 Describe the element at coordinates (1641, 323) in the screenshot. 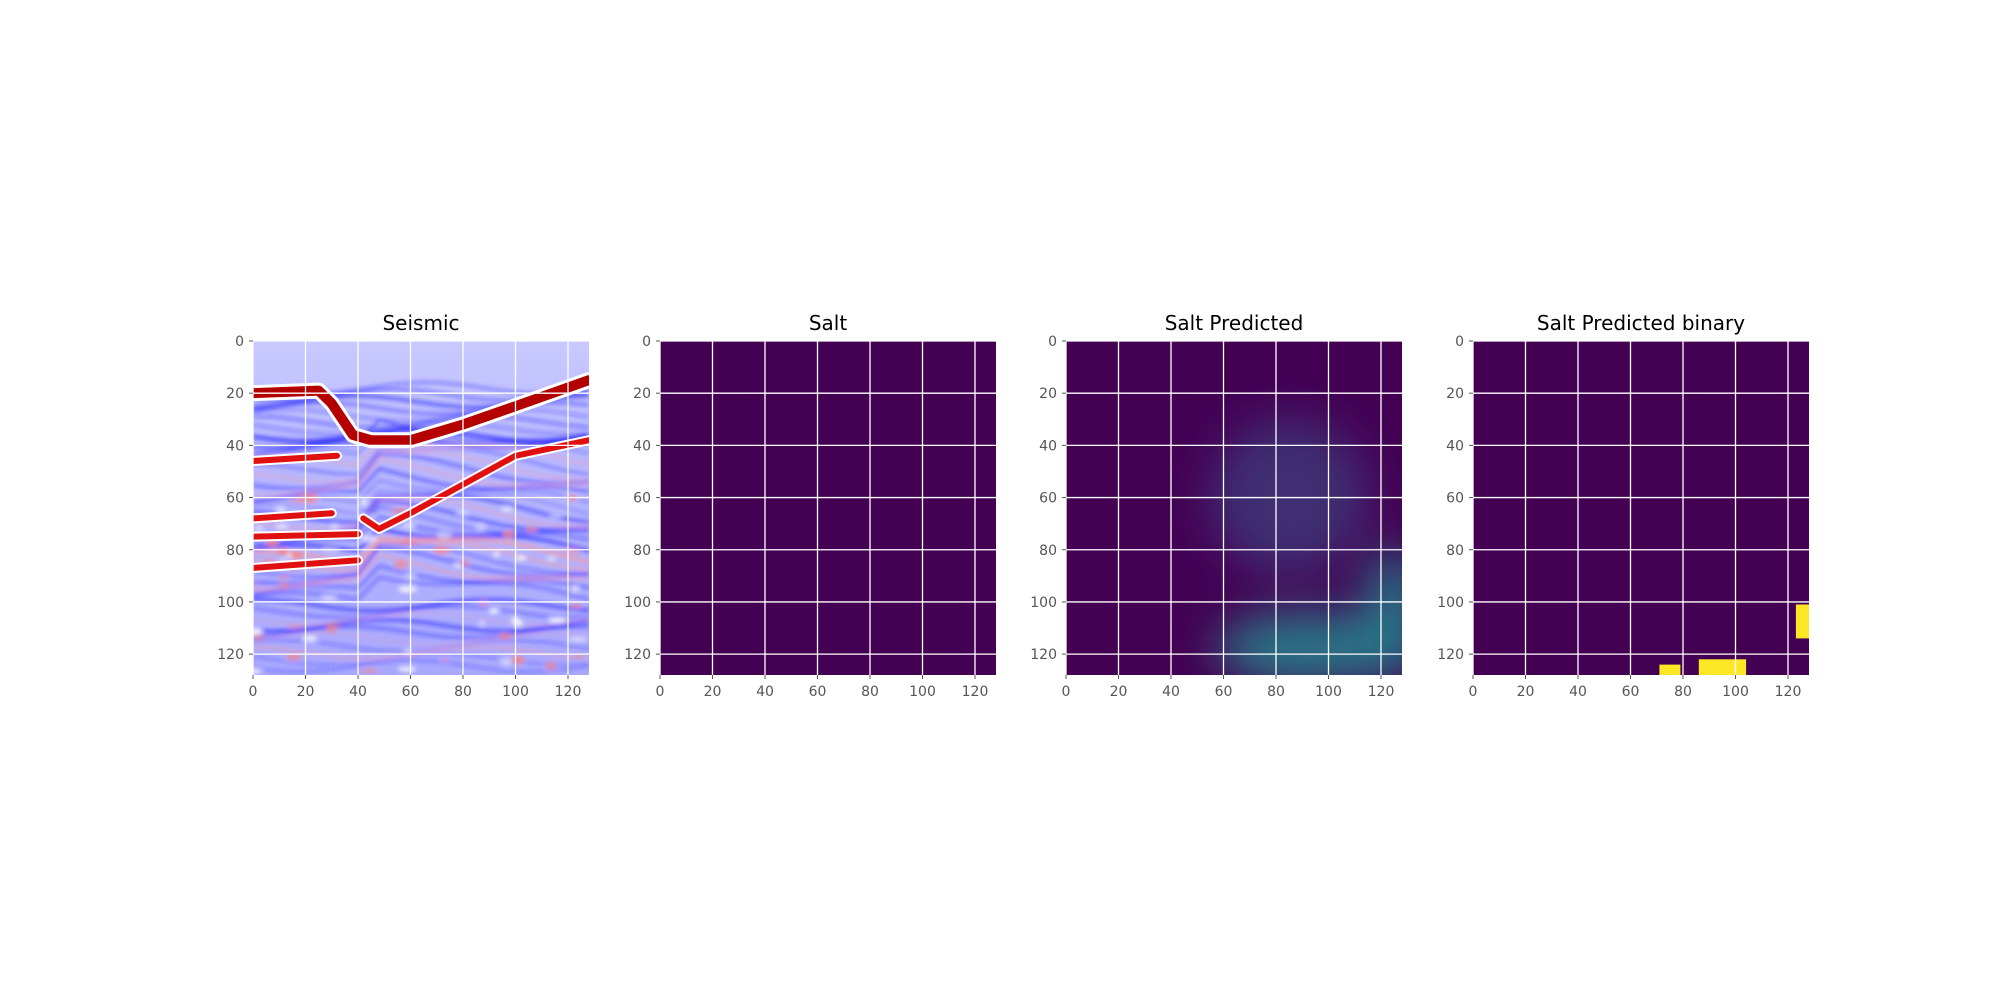

I see `title-salt-predicted-binary: Salt Predicted binary` at that location.